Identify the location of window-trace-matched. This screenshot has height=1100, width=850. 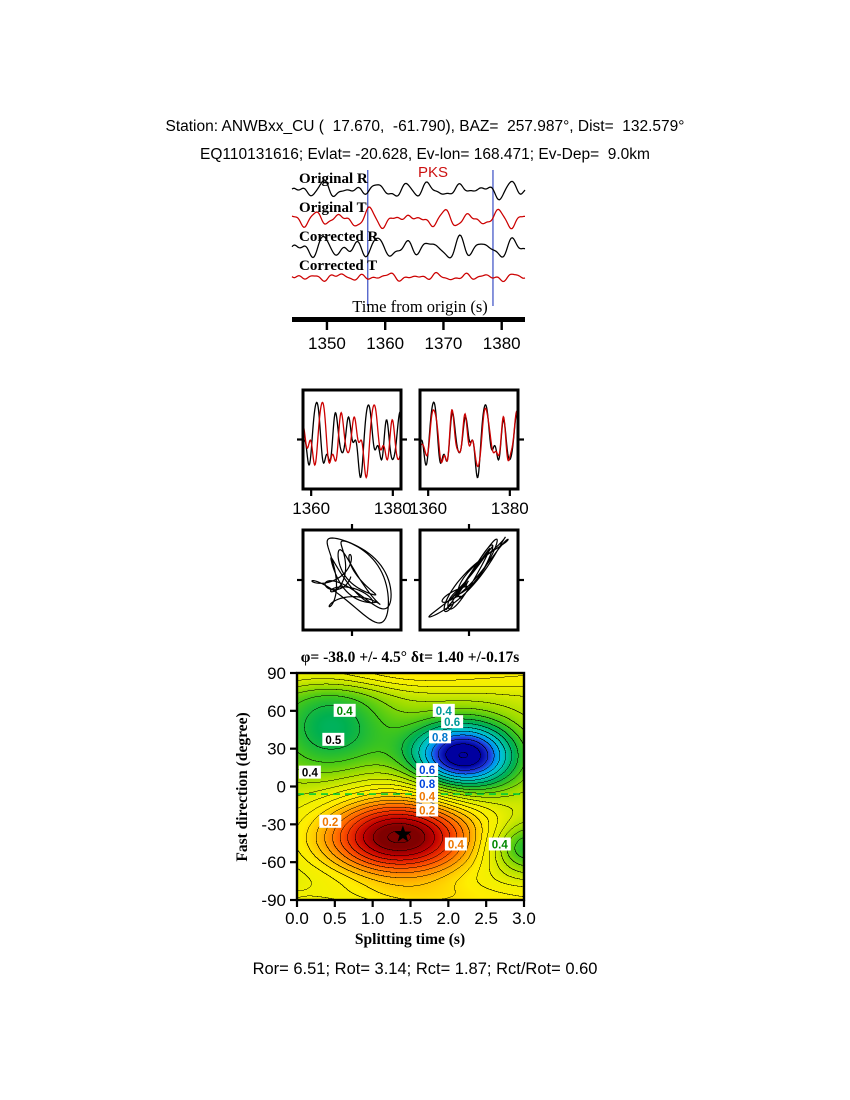
(469, 437).